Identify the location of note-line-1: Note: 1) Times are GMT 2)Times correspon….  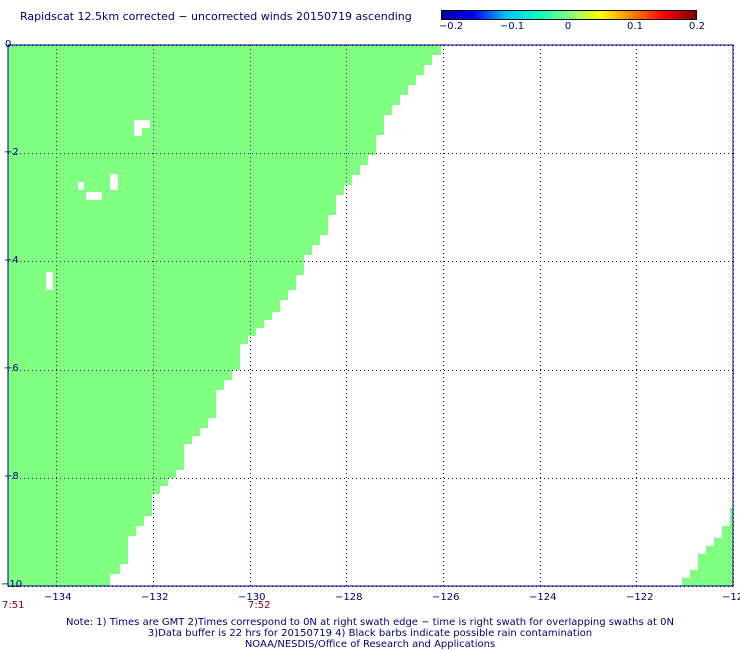
(370, 622).